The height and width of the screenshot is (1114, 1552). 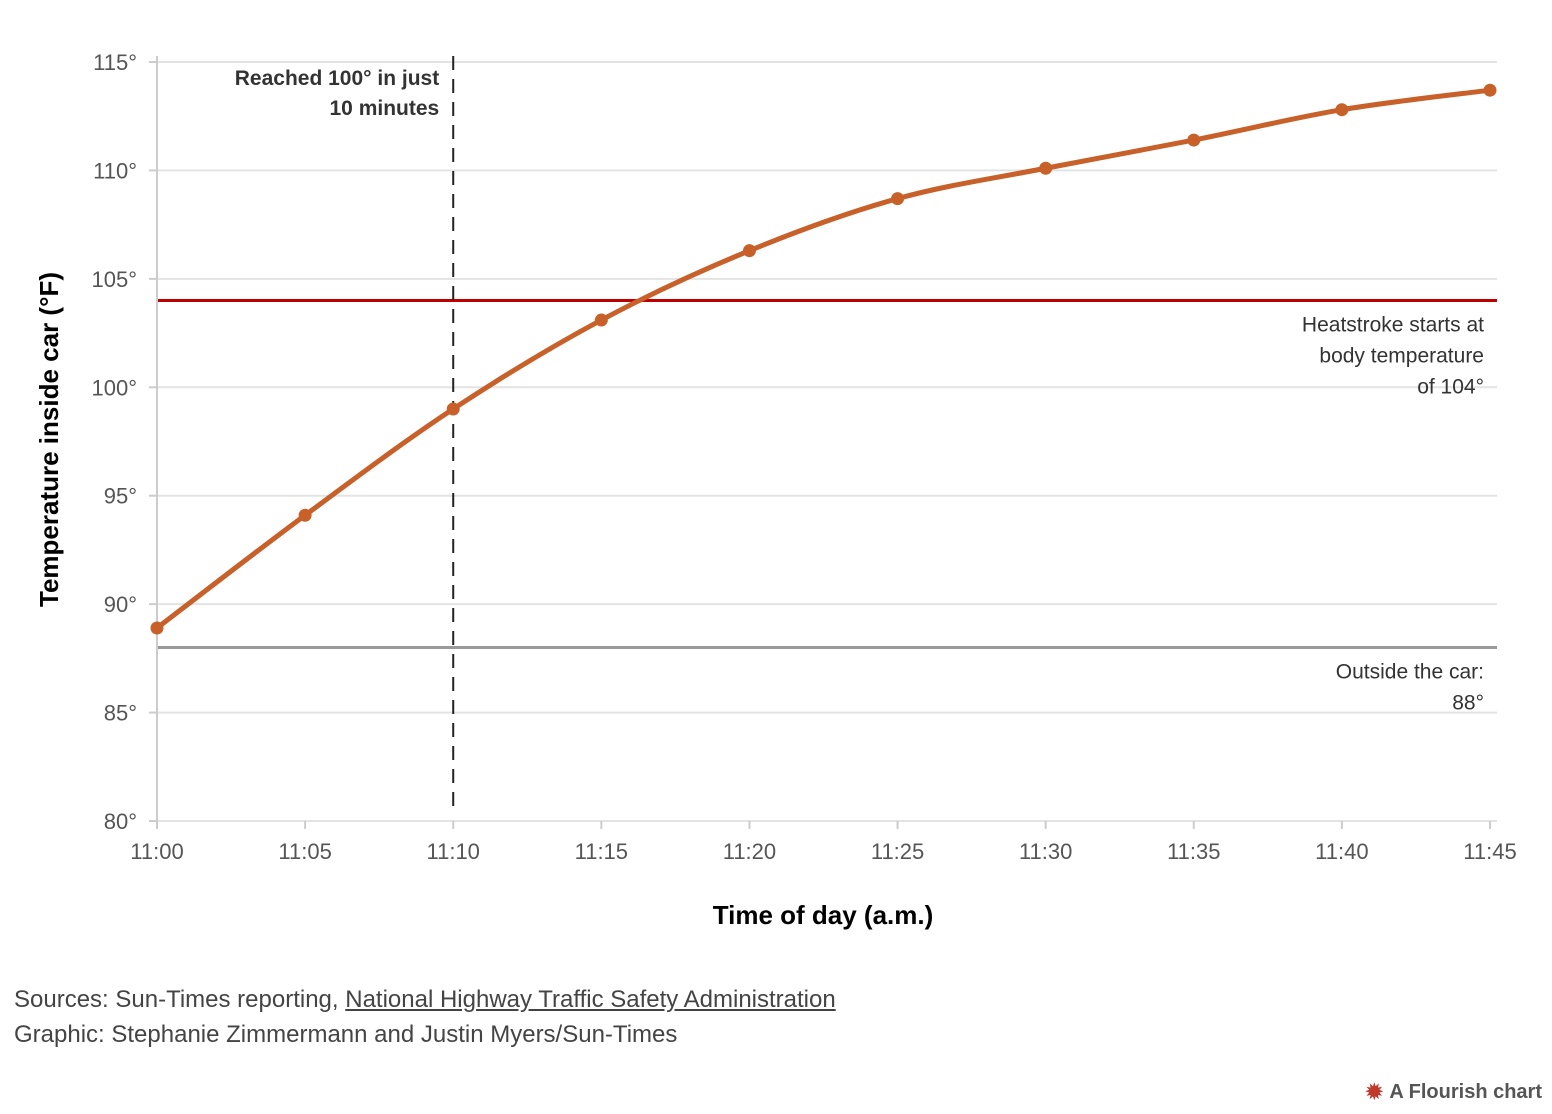 What do you see at coordinates (337, 78) in the screenshot?
I see `ten-minute-annotation: Reached 100° in just` at bounding box center [337, 78].